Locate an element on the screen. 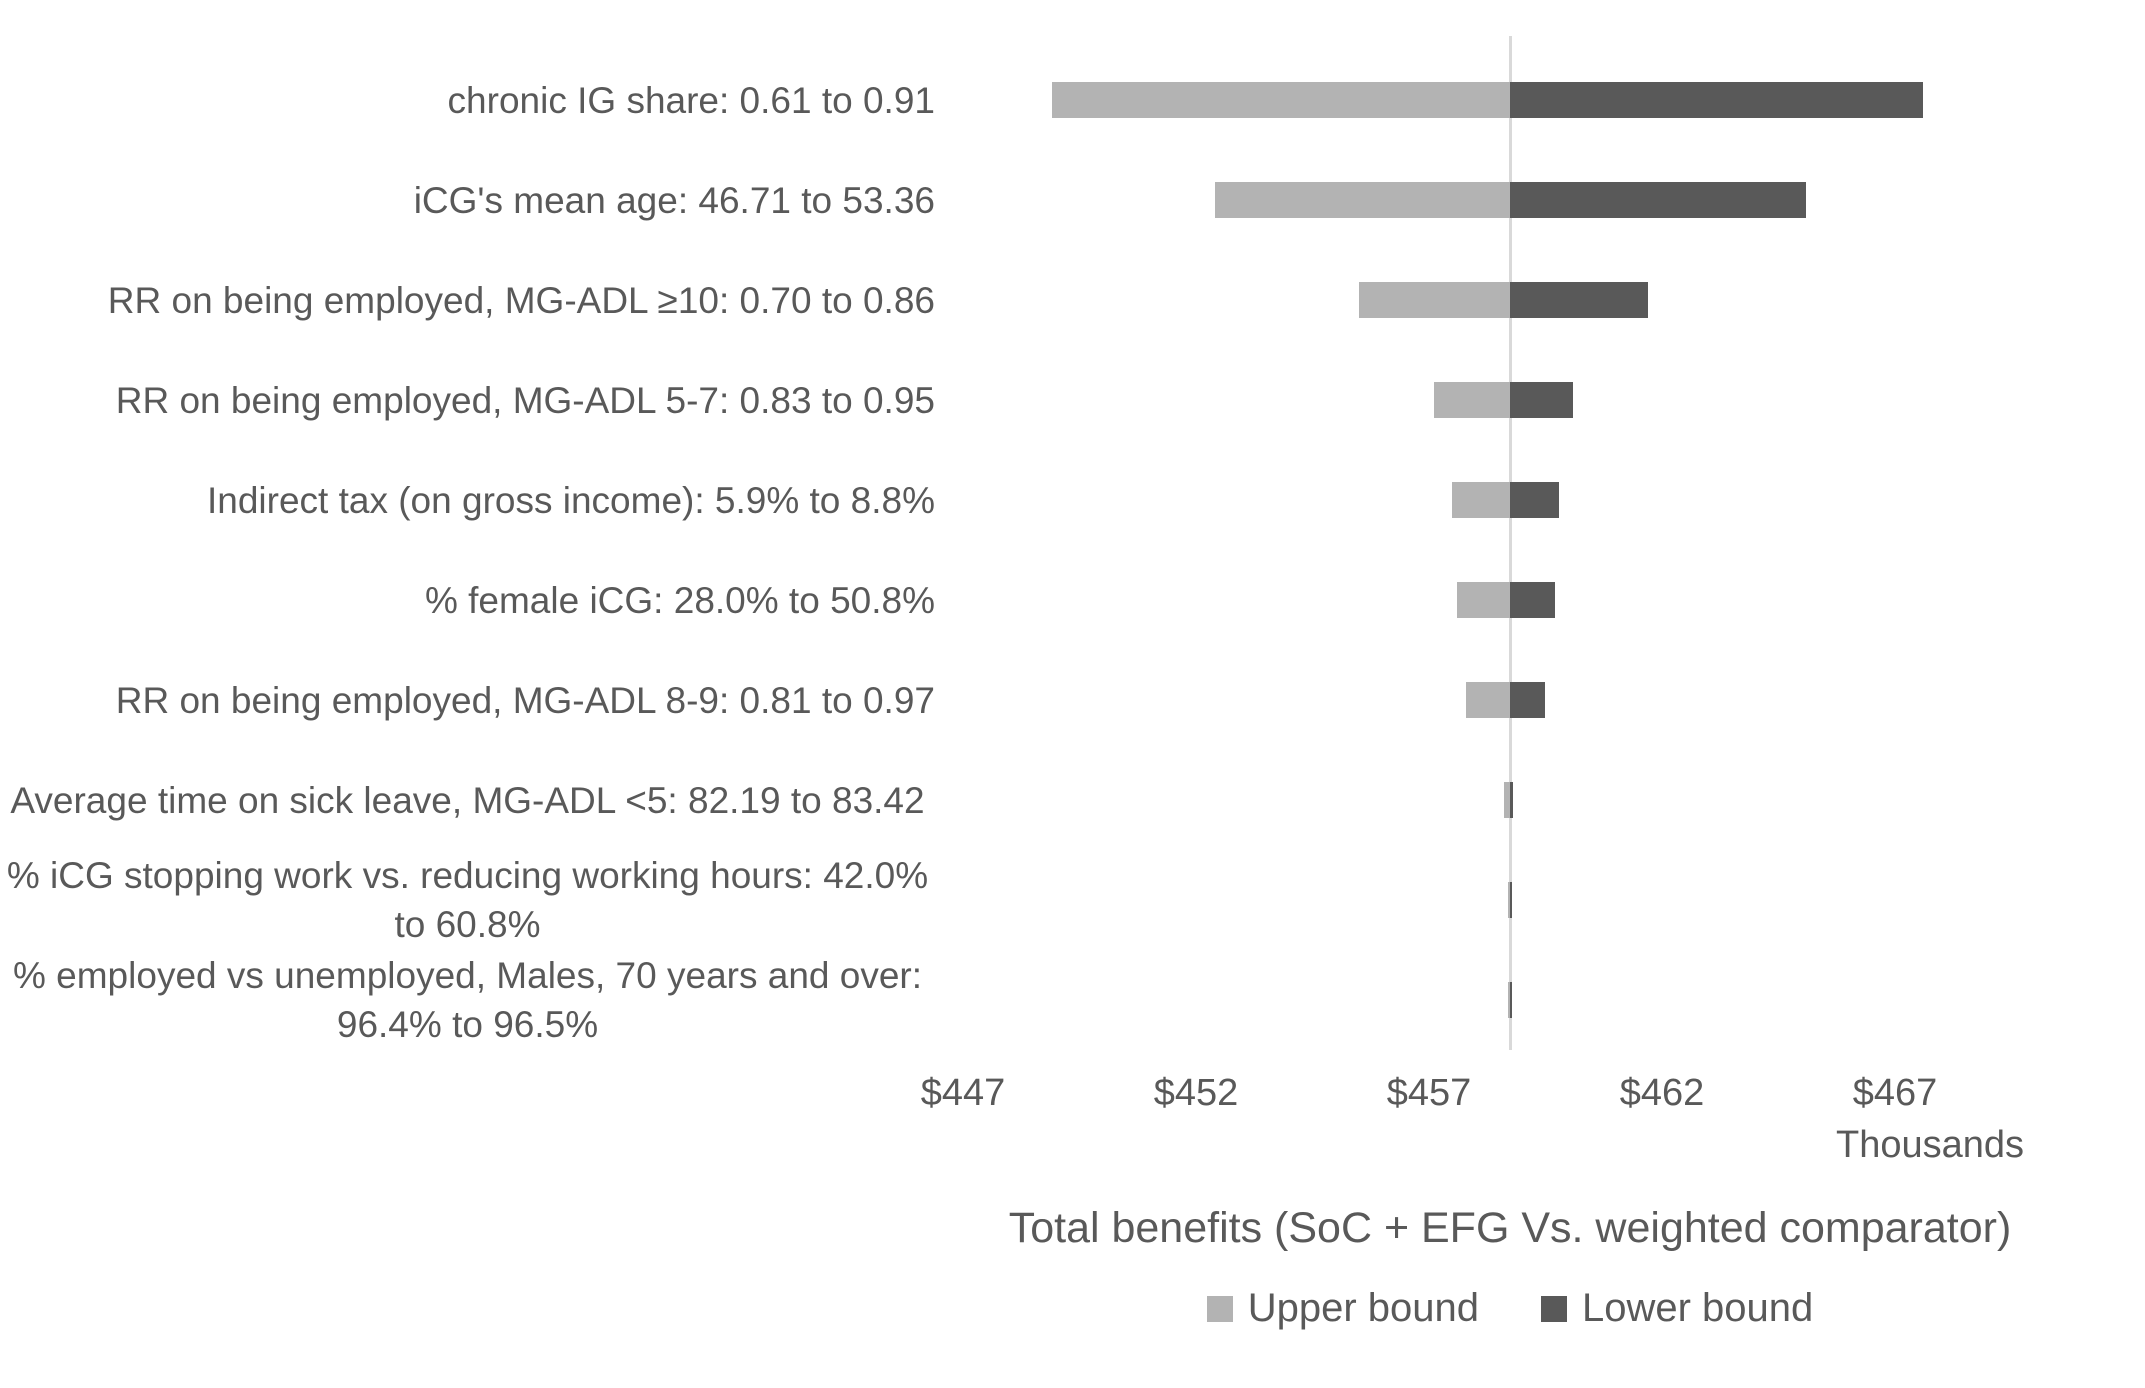 Image resolution: width=2145 pixels, height=1388 pixels. legend-swatch-upper-bound is located at coordinates (1219, 1308).